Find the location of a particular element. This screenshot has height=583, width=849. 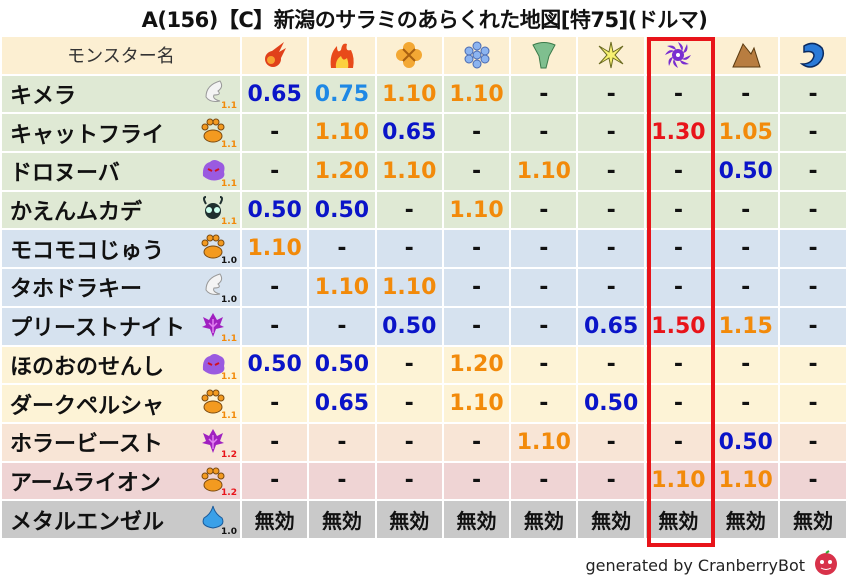

monster-name: メタルエンゼル is located at coordinates (87, 522).